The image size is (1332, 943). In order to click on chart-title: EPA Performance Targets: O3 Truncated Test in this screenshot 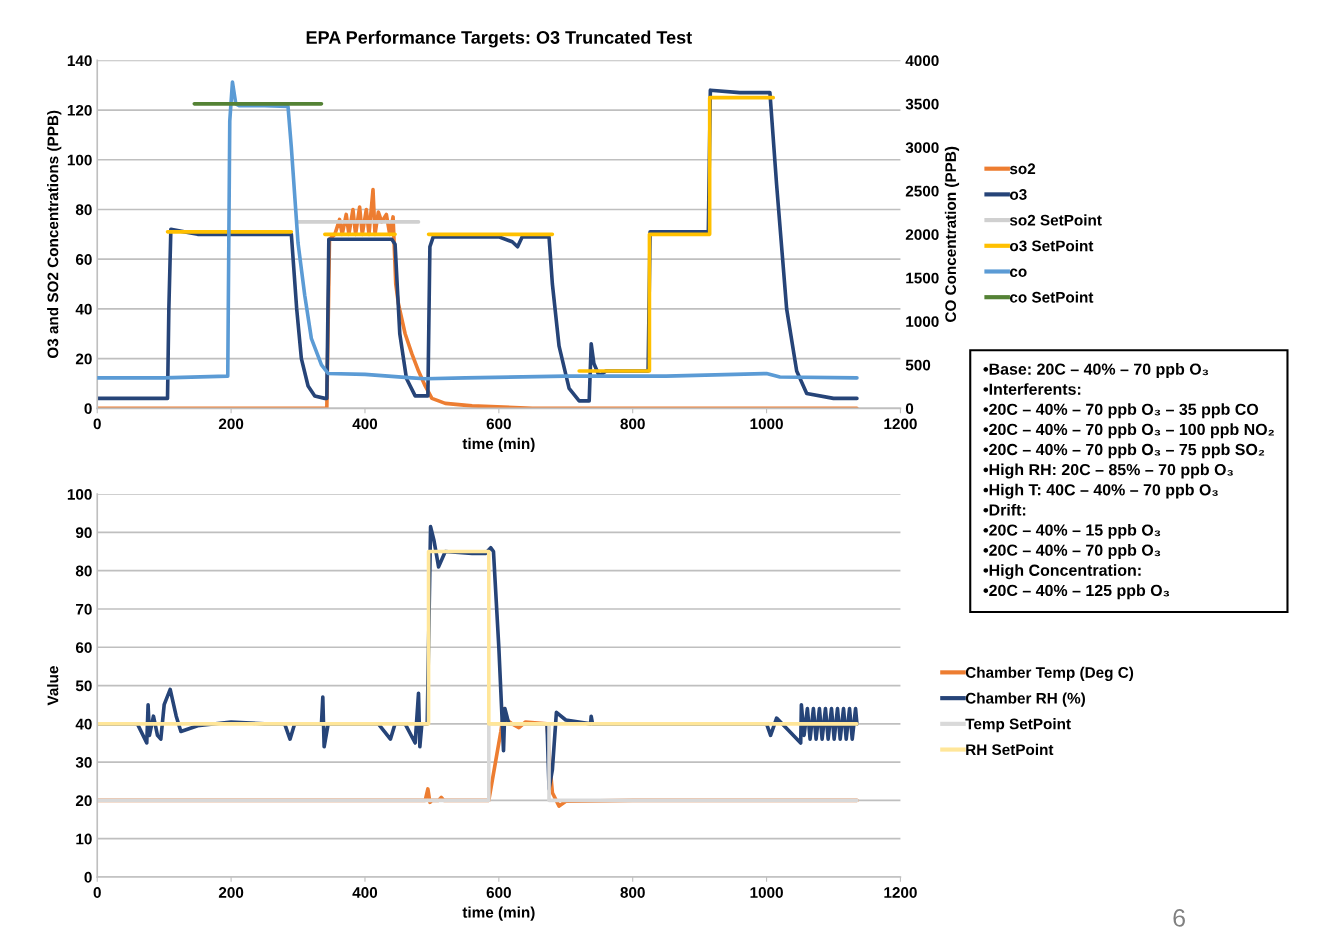, I will do `click(499, 39)`.